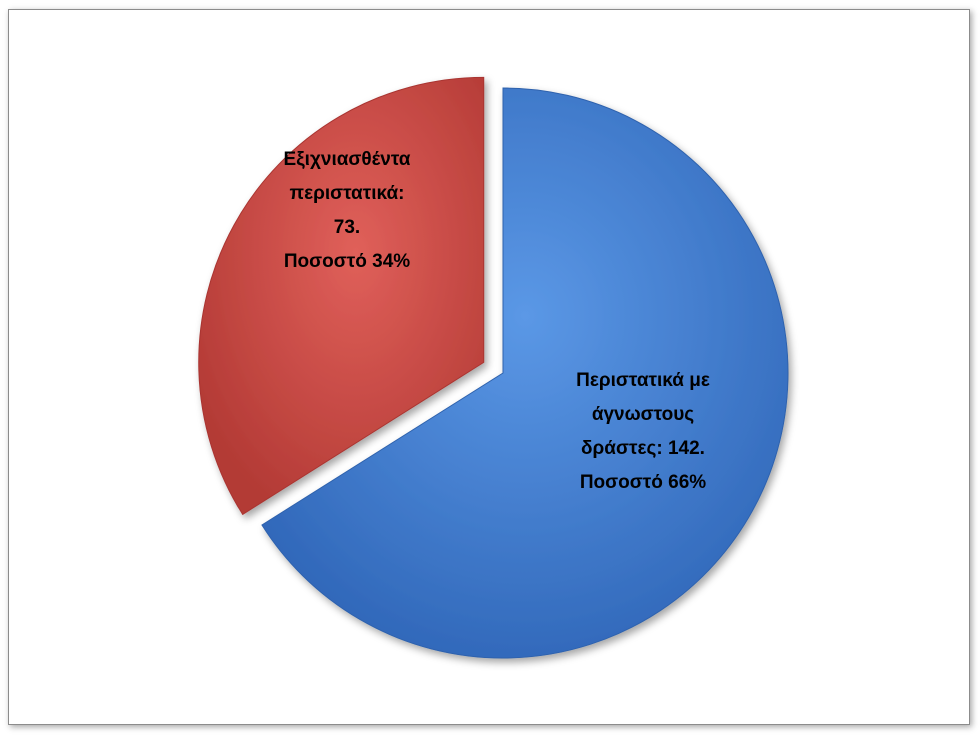  What do you see at coordinates (643, 482) in the screenshot?
I see `slice-label-line: Ποσοστό 66%` at bounding box center [643, 482].